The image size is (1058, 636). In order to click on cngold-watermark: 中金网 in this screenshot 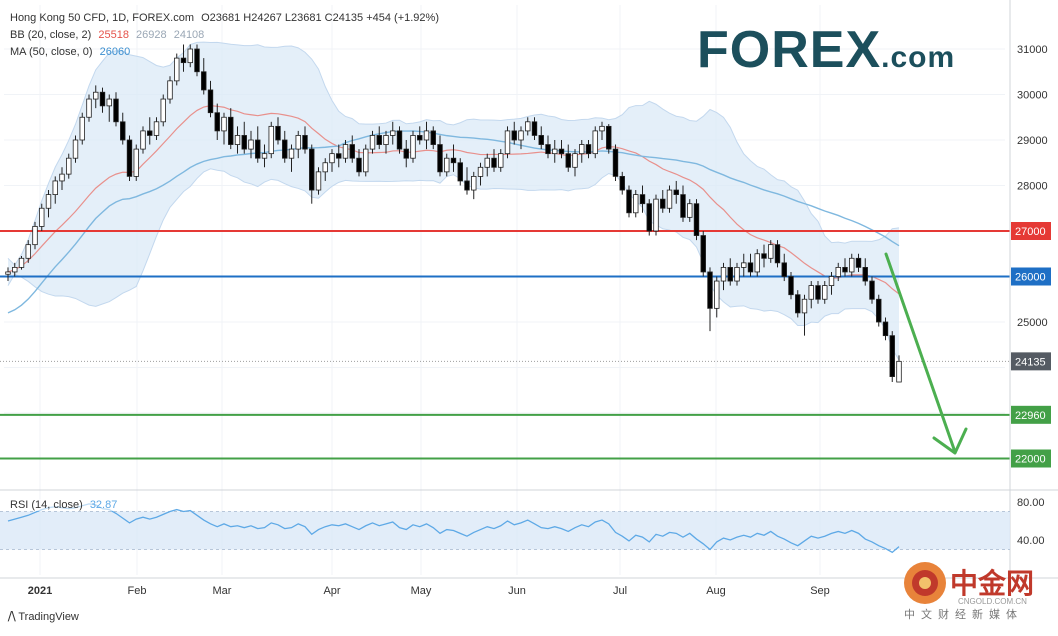, I will do `click(992, 583)`.